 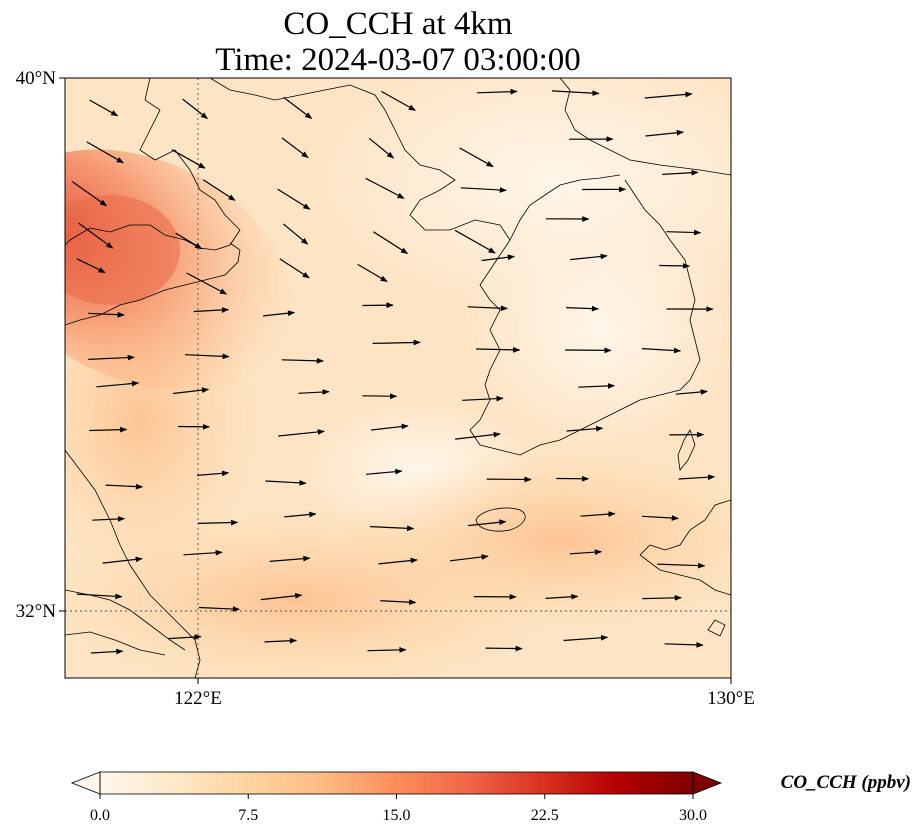 What do you see at coordinates (248, 815) in the screenshot?
I see `colorbar-tick-label: 7.5` at bounding box center [248, 815].